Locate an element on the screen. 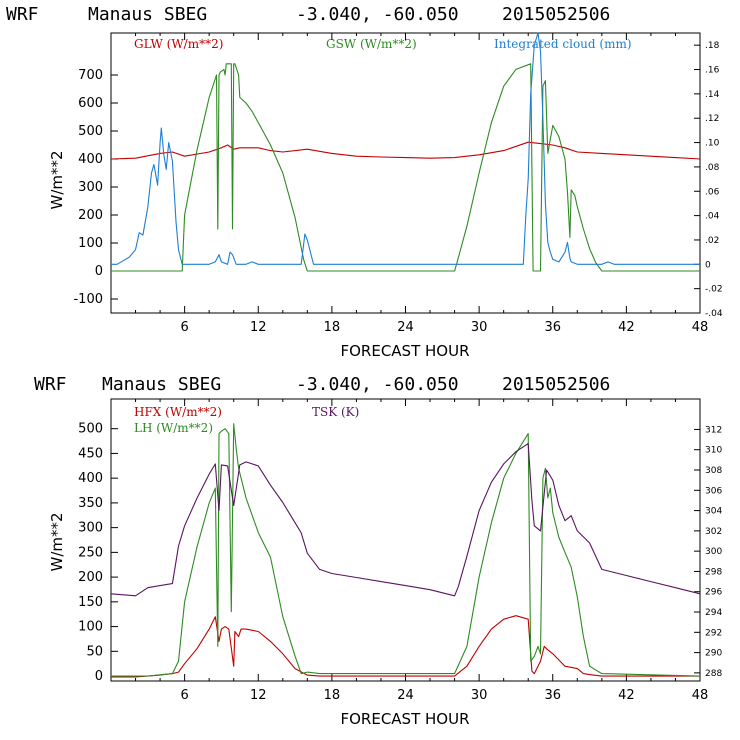 This screenshot has height=740, width=740. y2-tick-label: 288 is located at coordinates (713, 674).